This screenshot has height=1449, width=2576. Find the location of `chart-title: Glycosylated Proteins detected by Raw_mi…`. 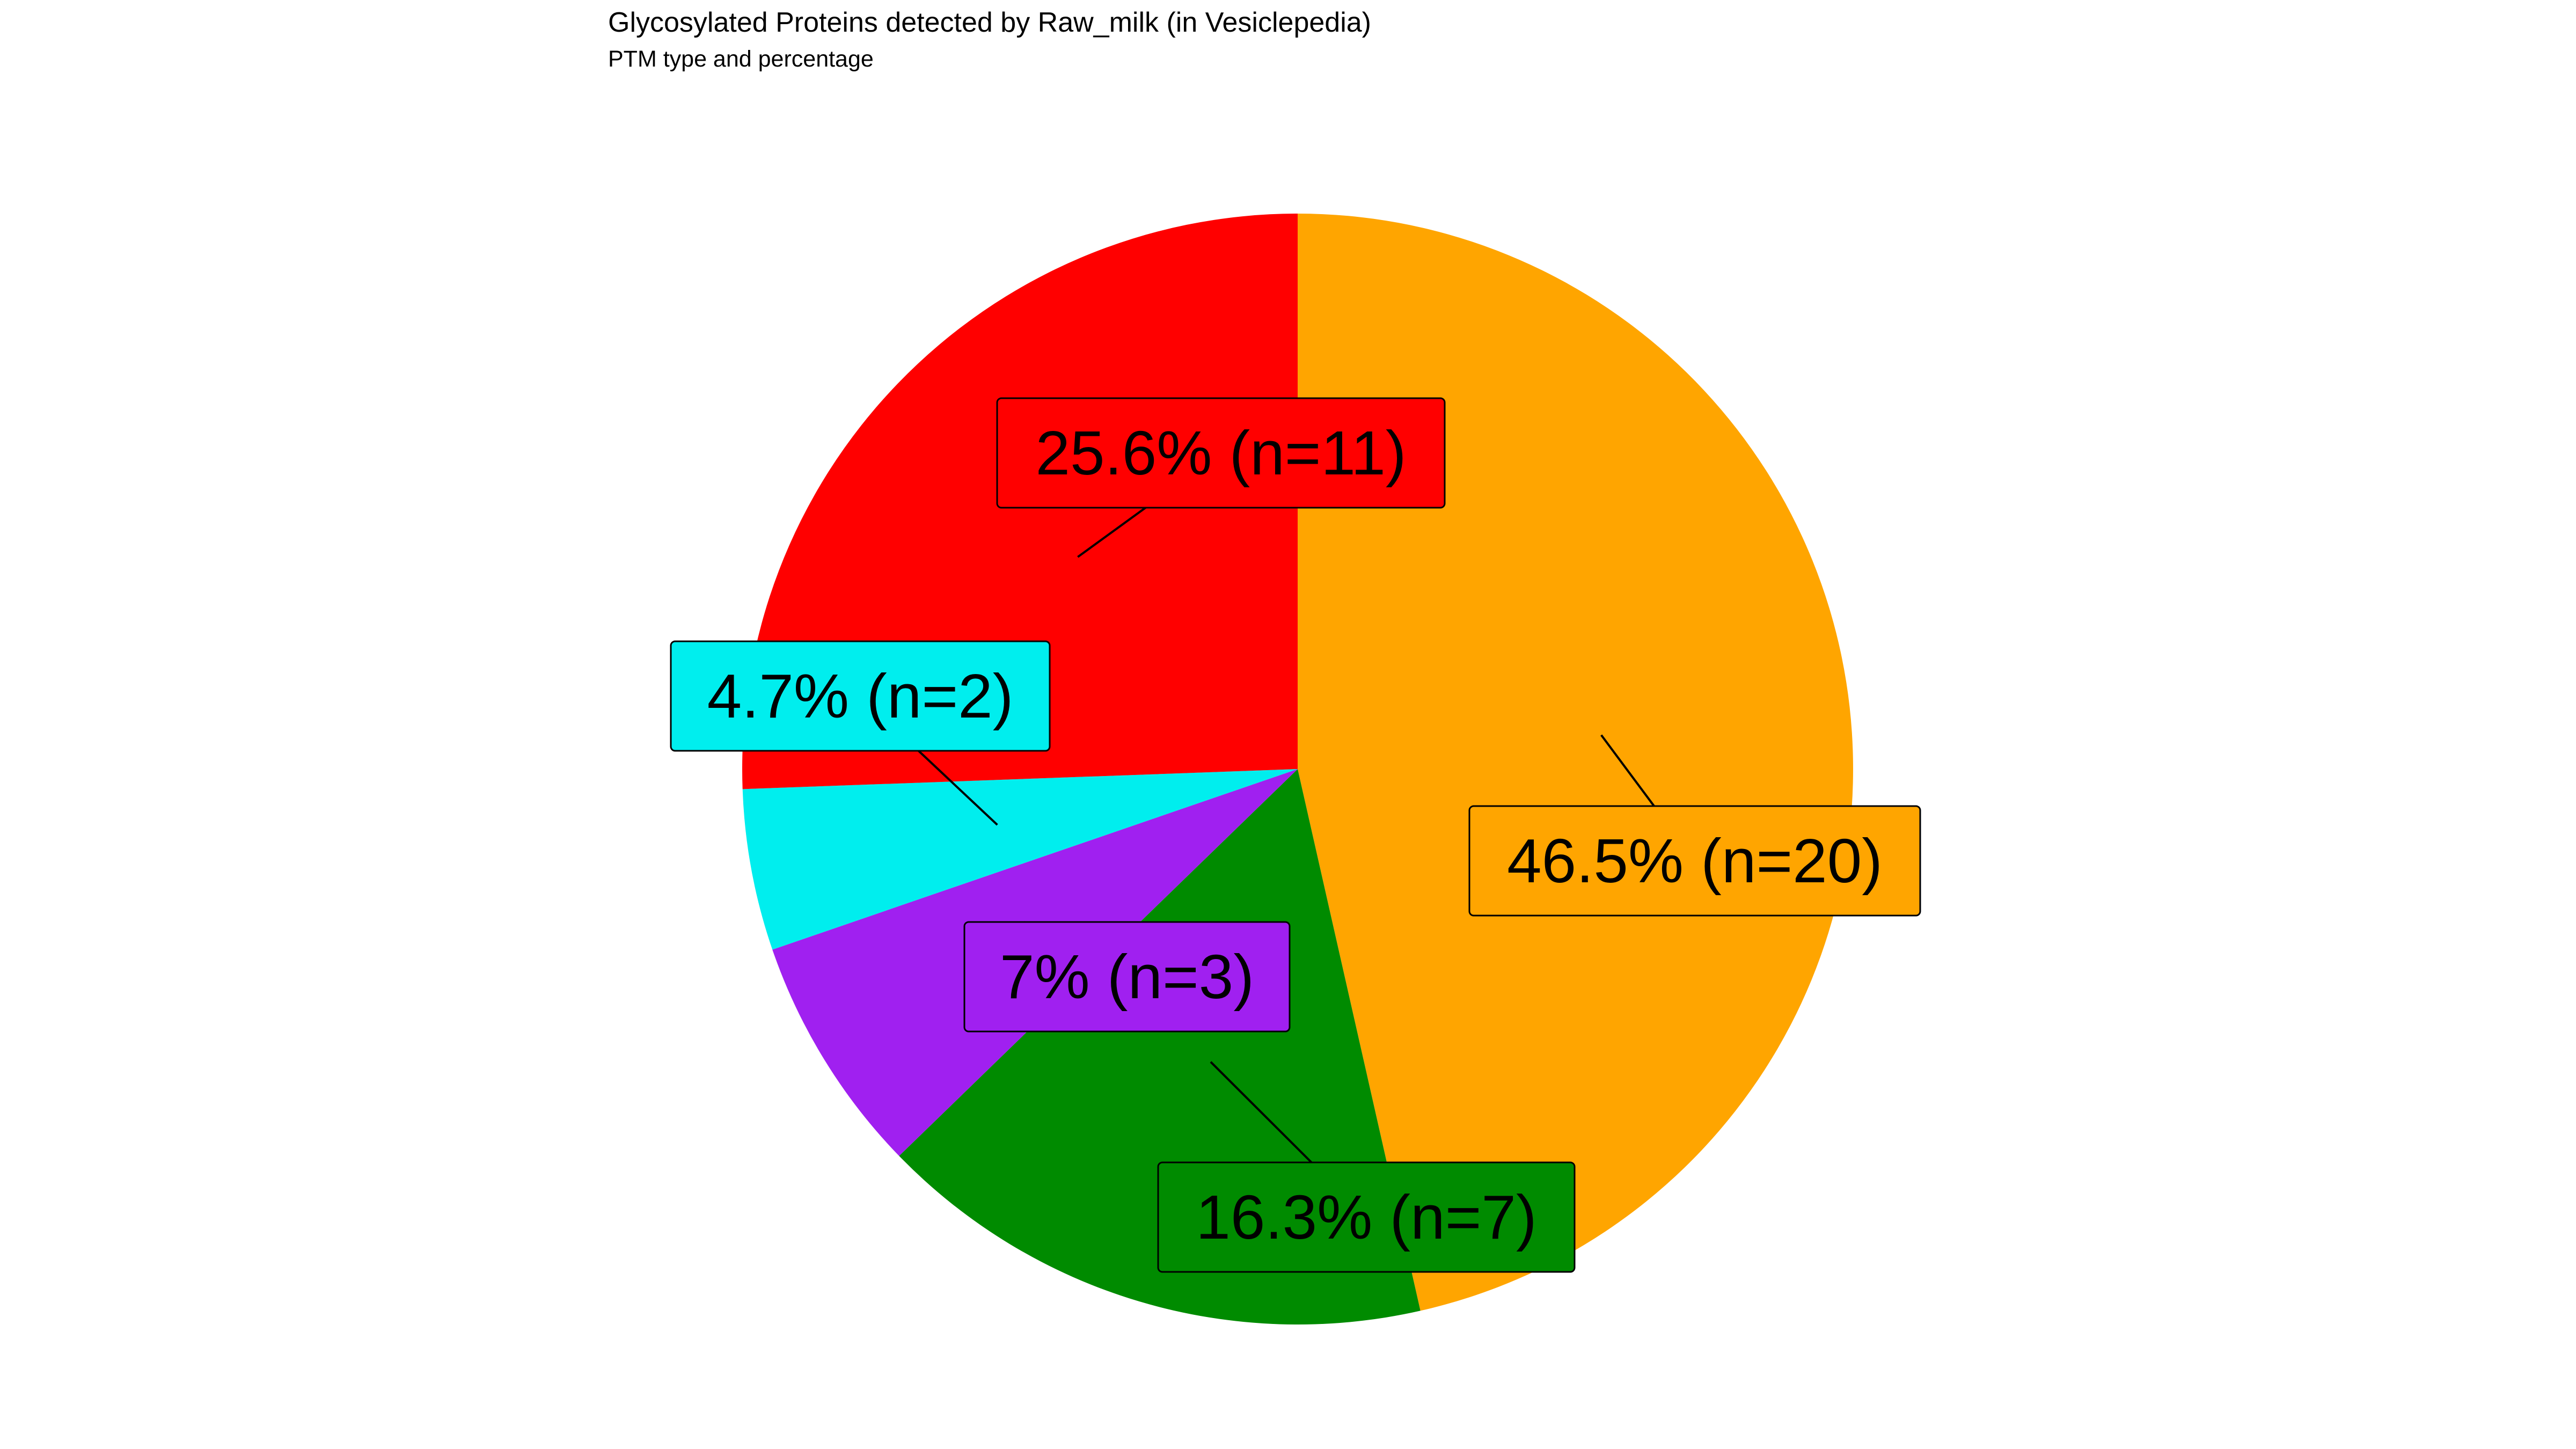

chart-title: Glycosylated Proteins detected by Raw_mi… is located at coordinates (990, 22).